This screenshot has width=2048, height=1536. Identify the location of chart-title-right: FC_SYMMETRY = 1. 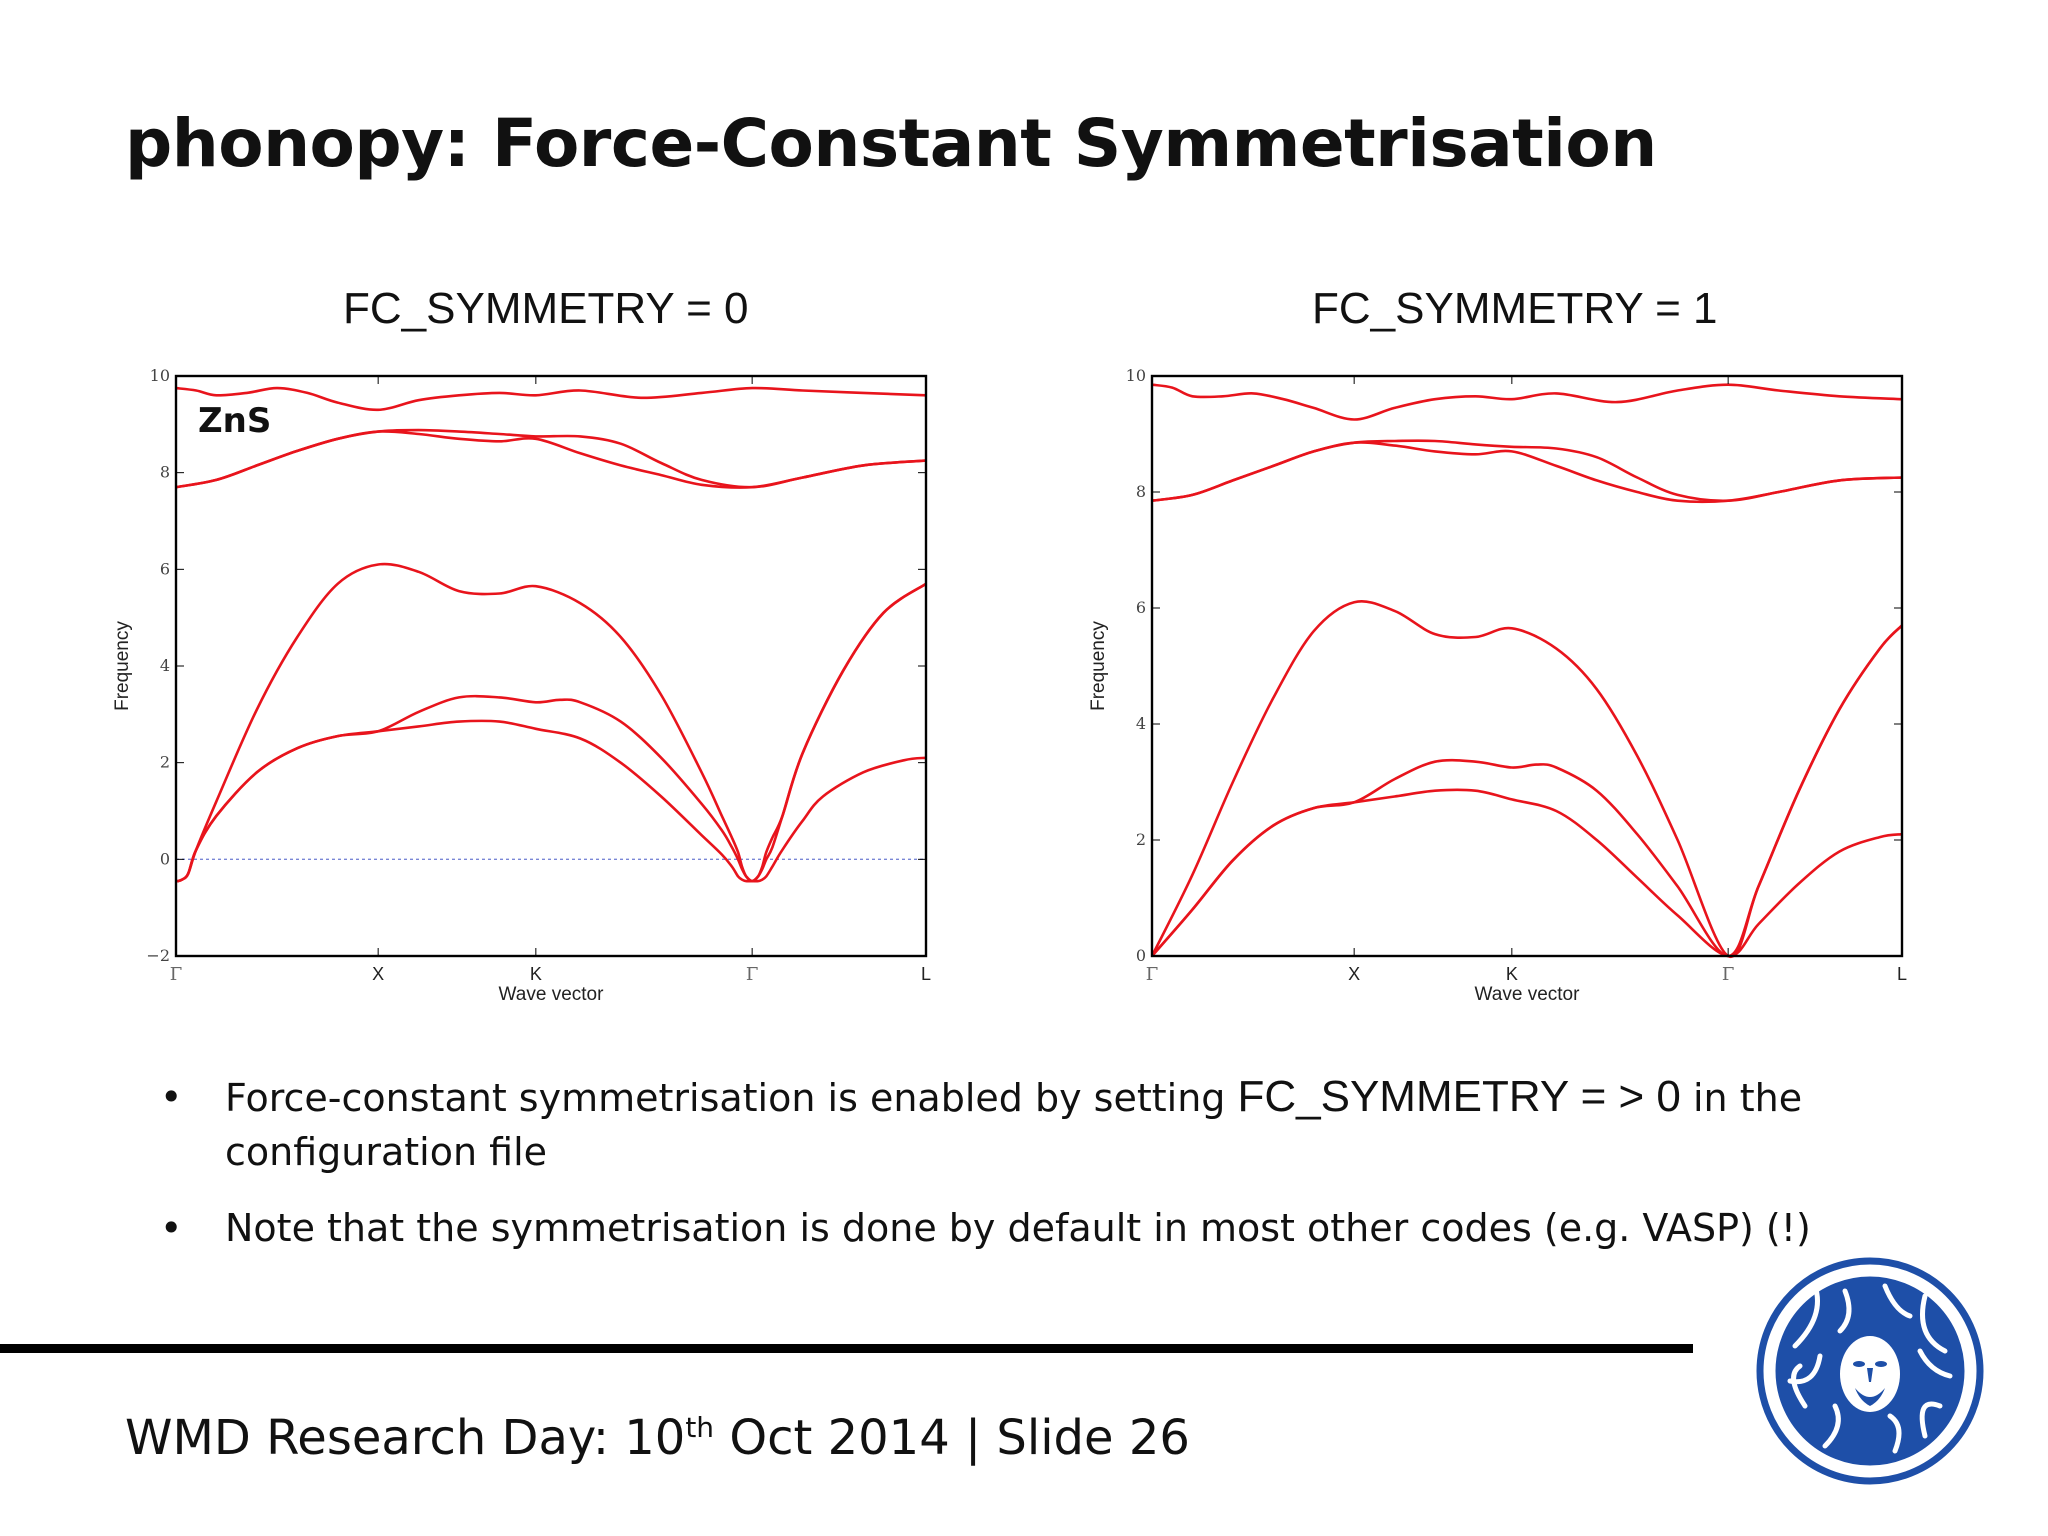
(1515, 308).